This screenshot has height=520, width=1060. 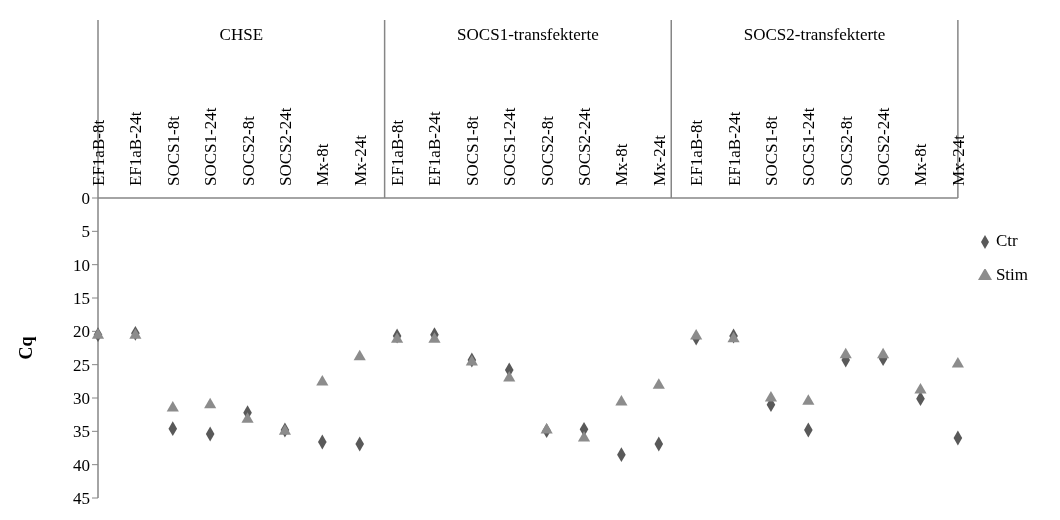 I want to click on y-tick-label: 35, so click(x=81, y=432).